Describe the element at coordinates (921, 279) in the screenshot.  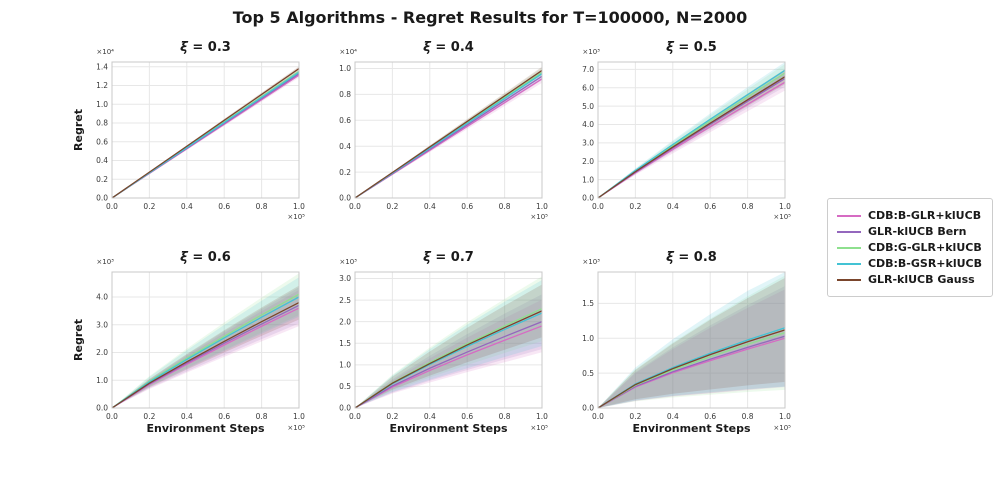
I see `legend-label: GLR-klUCB Gauss` at that location.